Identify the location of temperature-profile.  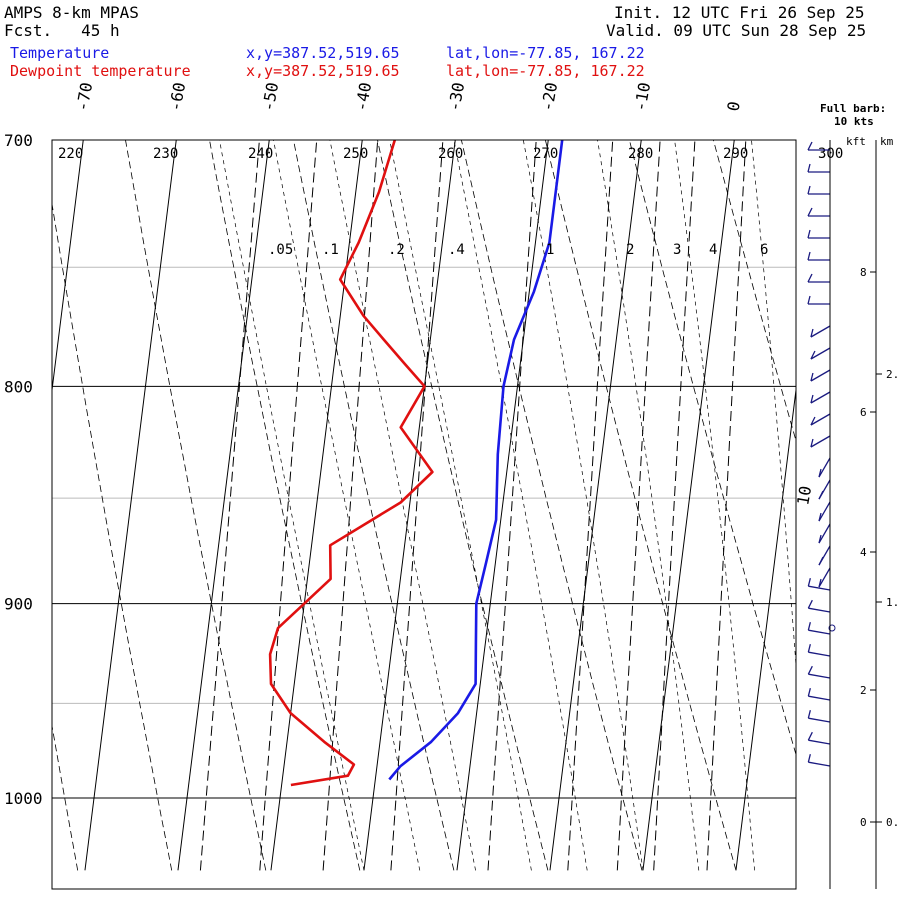
(476, 460).